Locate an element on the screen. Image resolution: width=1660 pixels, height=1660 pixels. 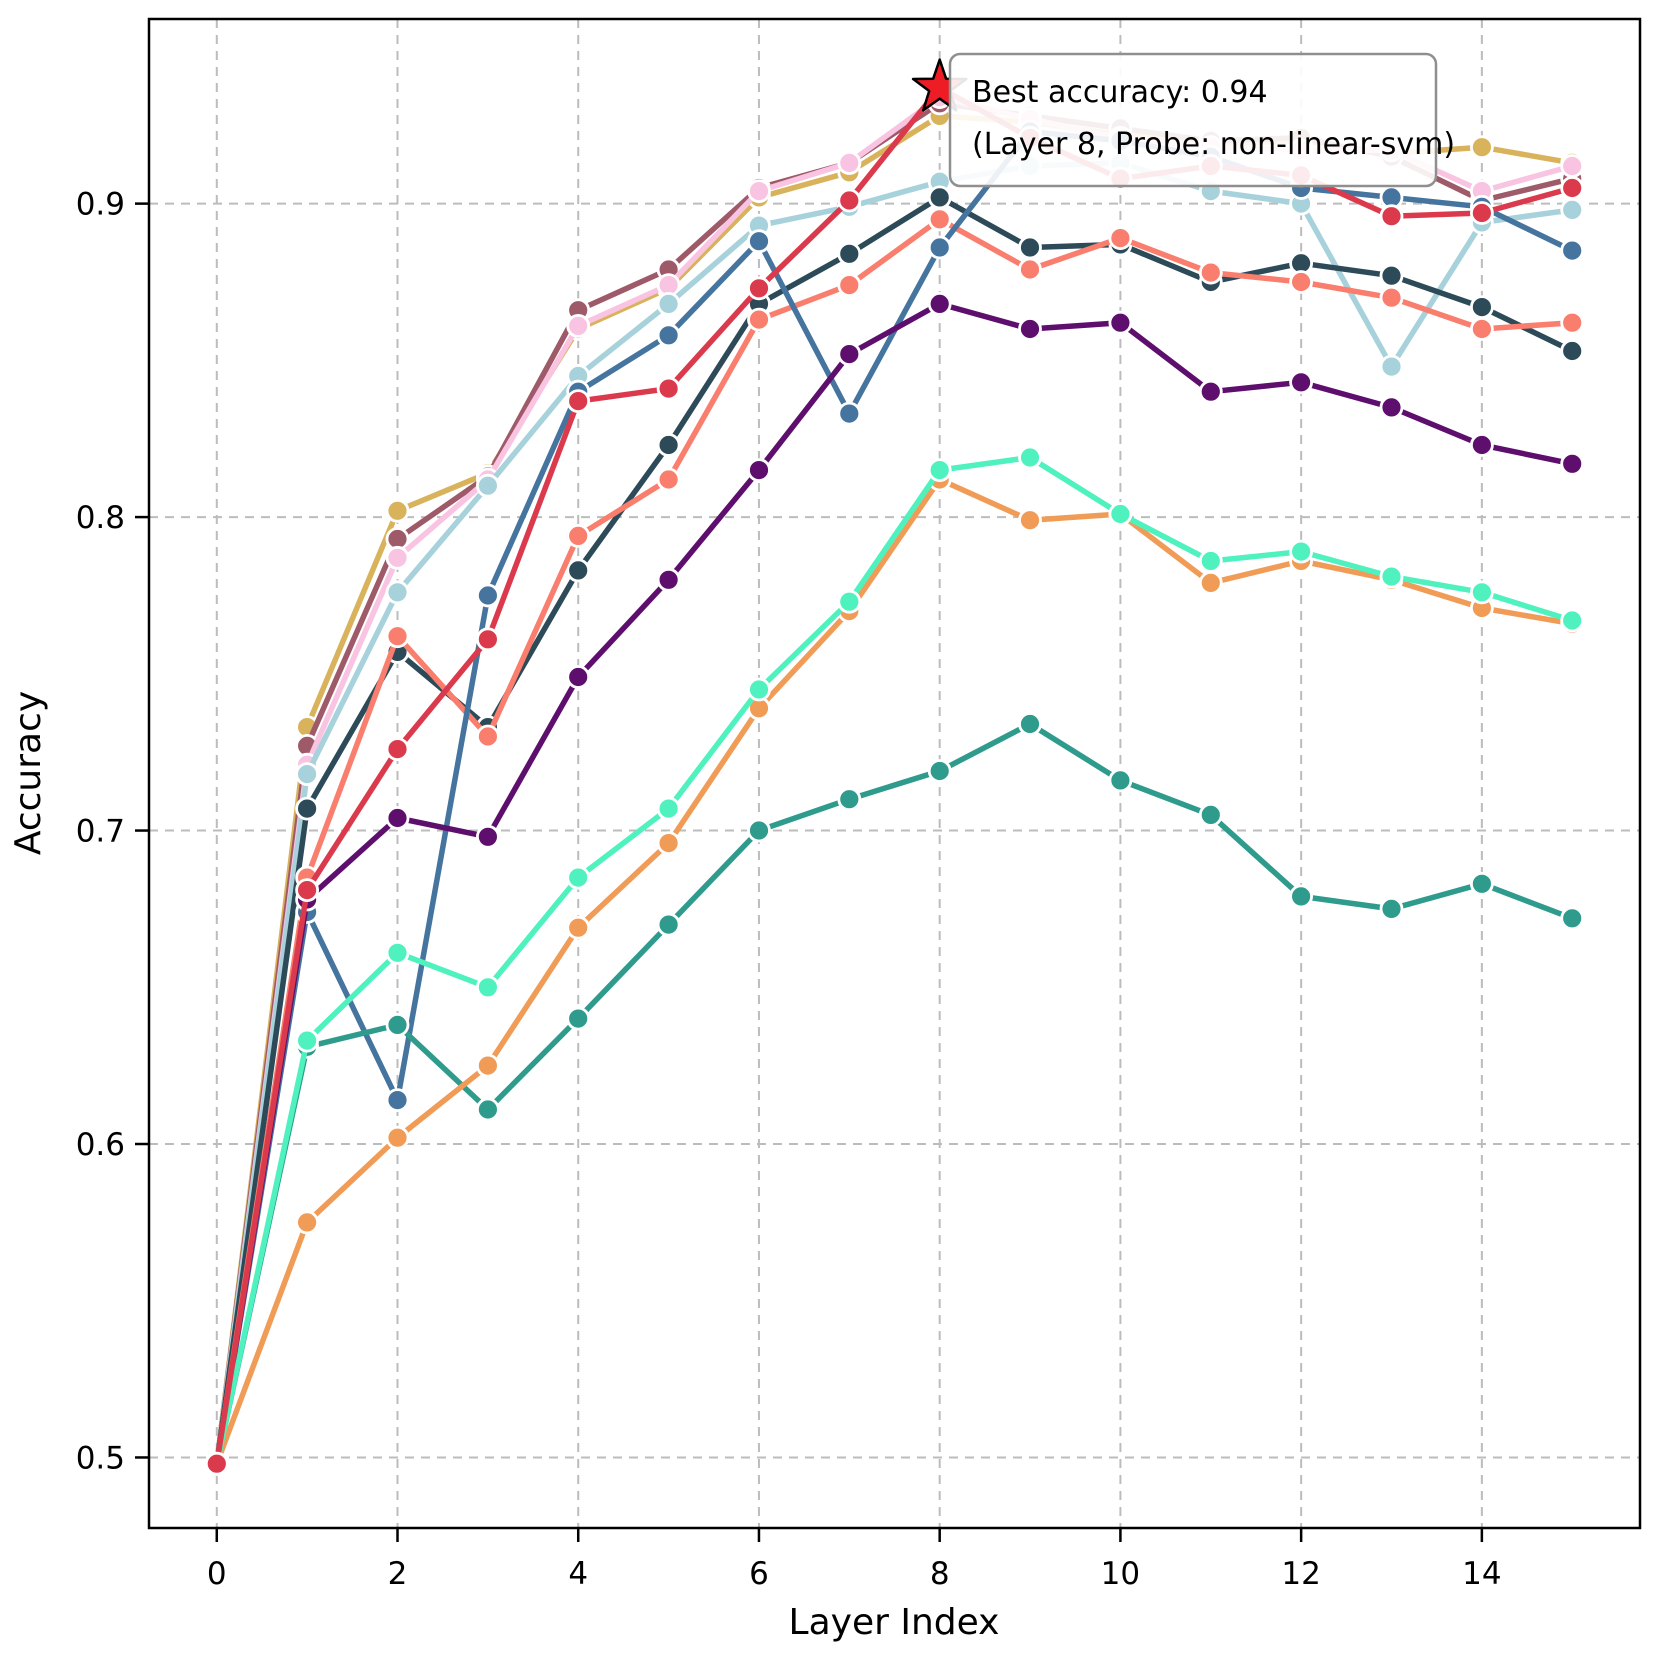
y-tick-label: 0.8 is located at coordinates (100, 518).